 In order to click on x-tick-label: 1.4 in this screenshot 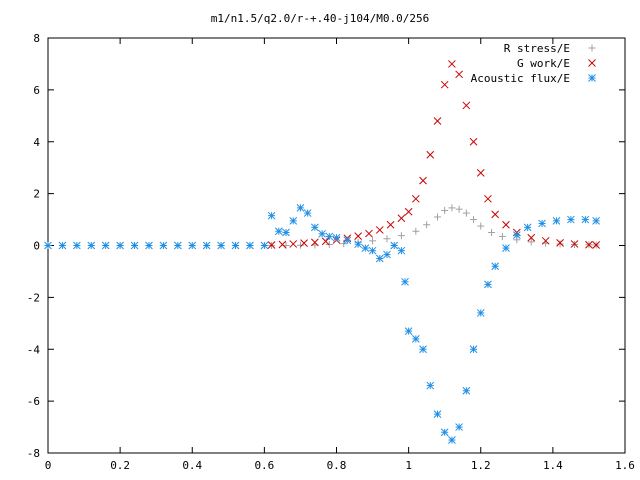, I will do `click(553, 465)`.